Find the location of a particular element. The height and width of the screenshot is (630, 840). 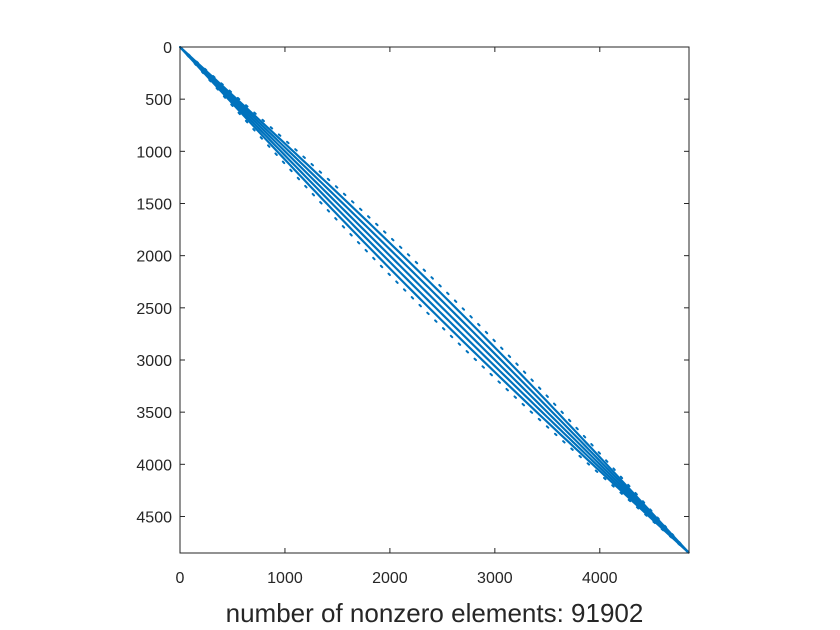

y-tick-label: 2500 is located at coordinates (154, 309).